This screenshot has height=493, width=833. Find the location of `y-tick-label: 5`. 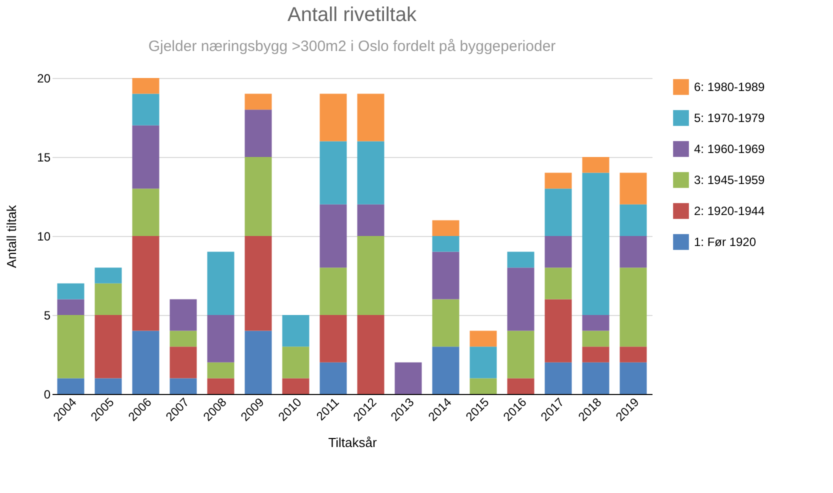

y-tick-label: 5 is located at coordinates (47, 315).